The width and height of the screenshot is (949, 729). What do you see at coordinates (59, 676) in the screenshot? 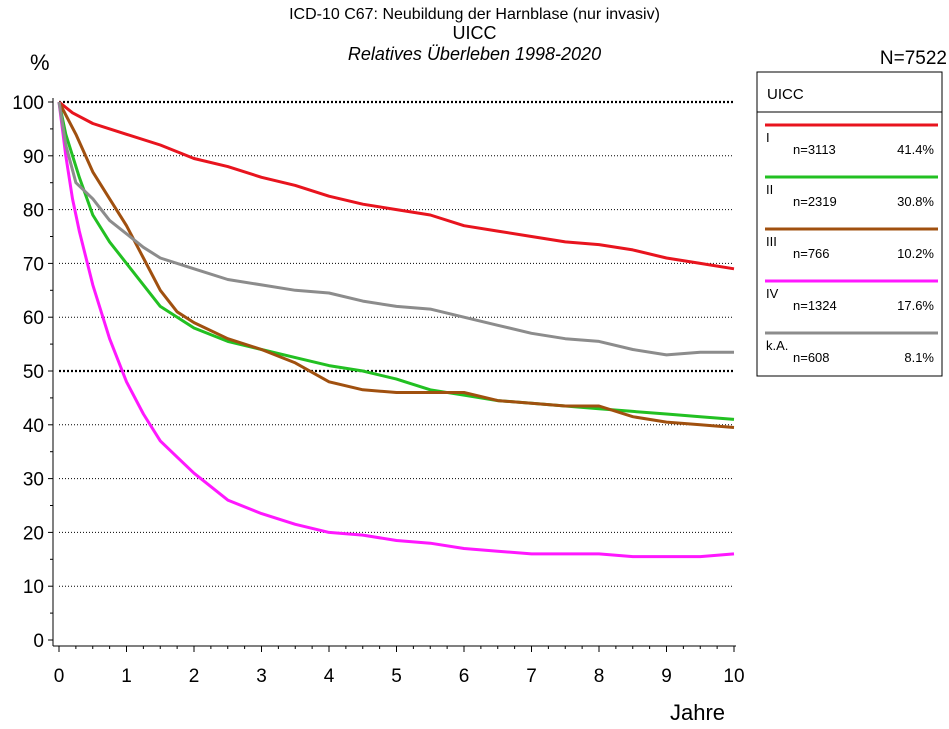
I see `x-tick-label: 0` at bounding box center [59, 676].